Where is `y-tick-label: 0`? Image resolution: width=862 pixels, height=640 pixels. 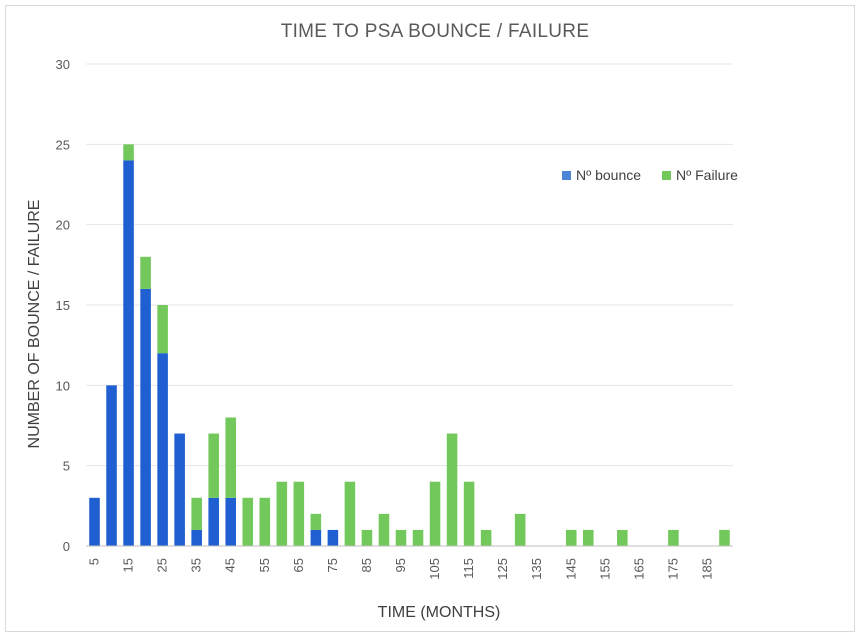
y-tick-label: 0 is located at coordinates (66, 546).